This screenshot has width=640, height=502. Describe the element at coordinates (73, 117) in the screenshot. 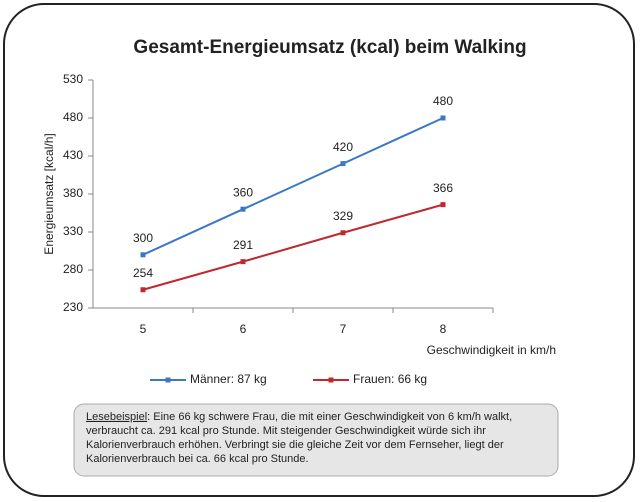

I see `y-tick-label: 480` at that location.